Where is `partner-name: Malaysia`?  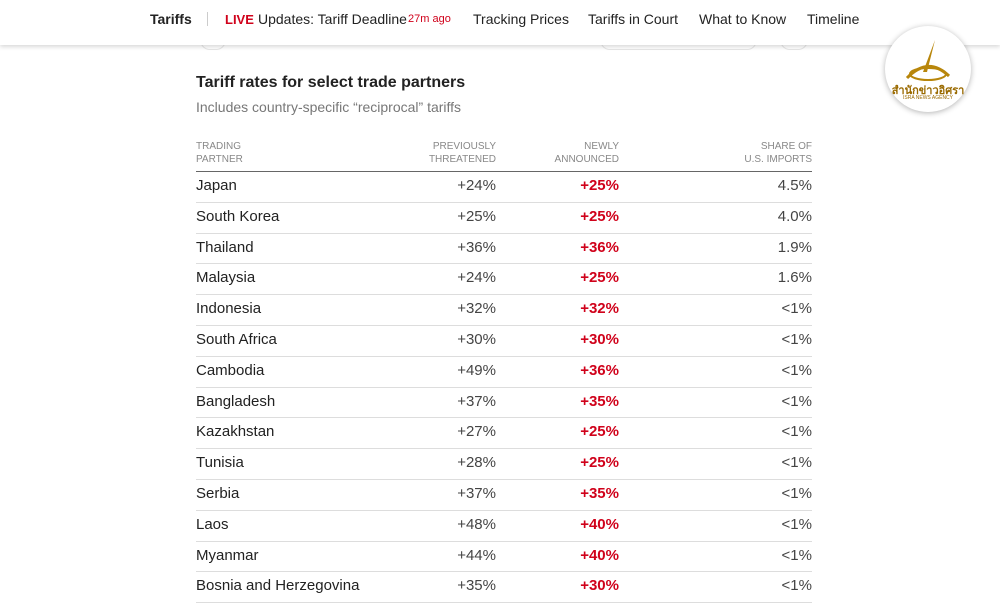
partner-name: Malaysia is located at coordinates (226, 278).